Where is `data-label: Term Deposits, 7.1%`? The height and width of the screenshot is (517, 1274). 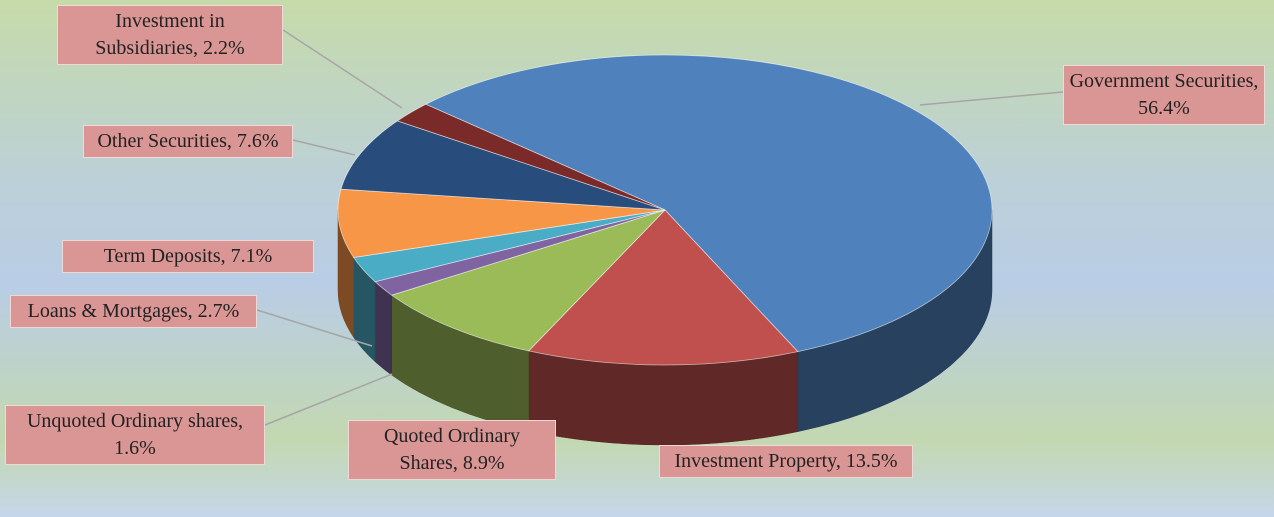
data-label: Term Deposits, 7.1% is located at coordinates (188, 256).